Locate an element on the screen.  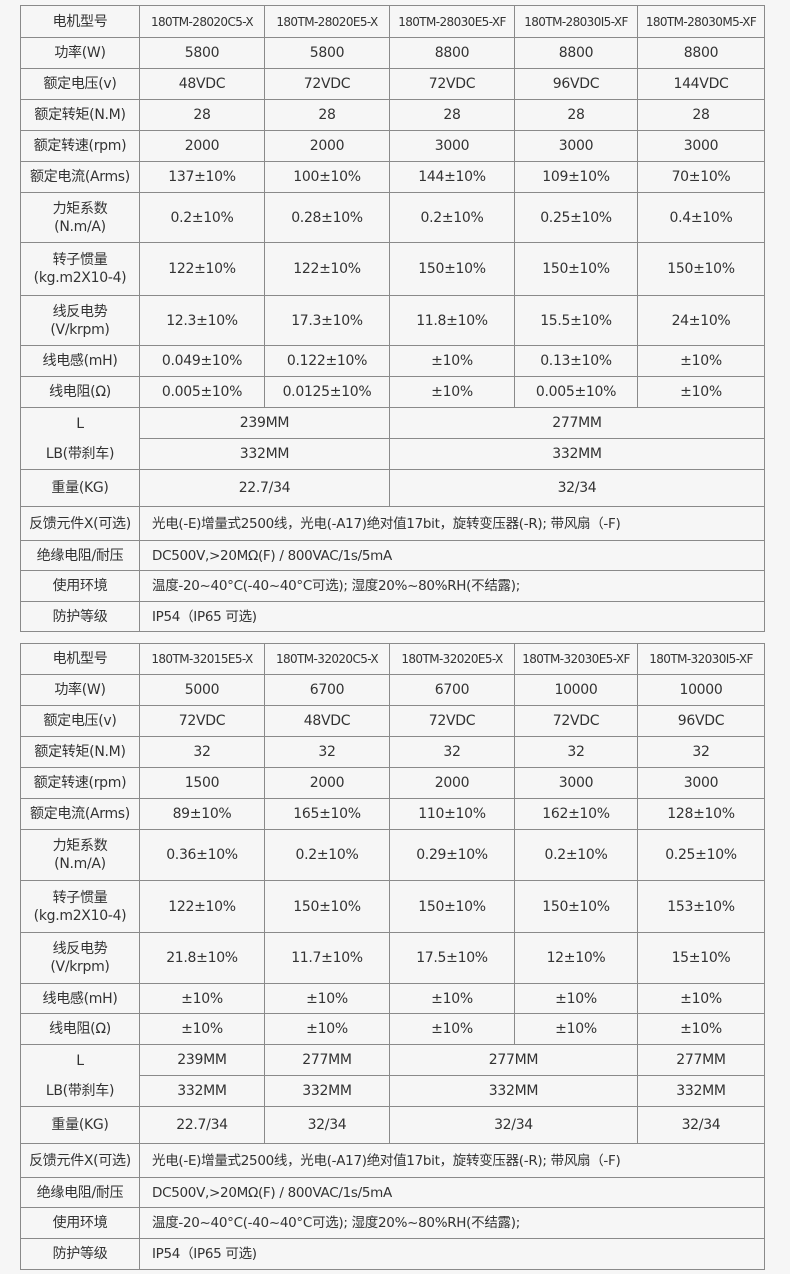
value-cell: 0.0125±10% is located at coordinates (327, 392).